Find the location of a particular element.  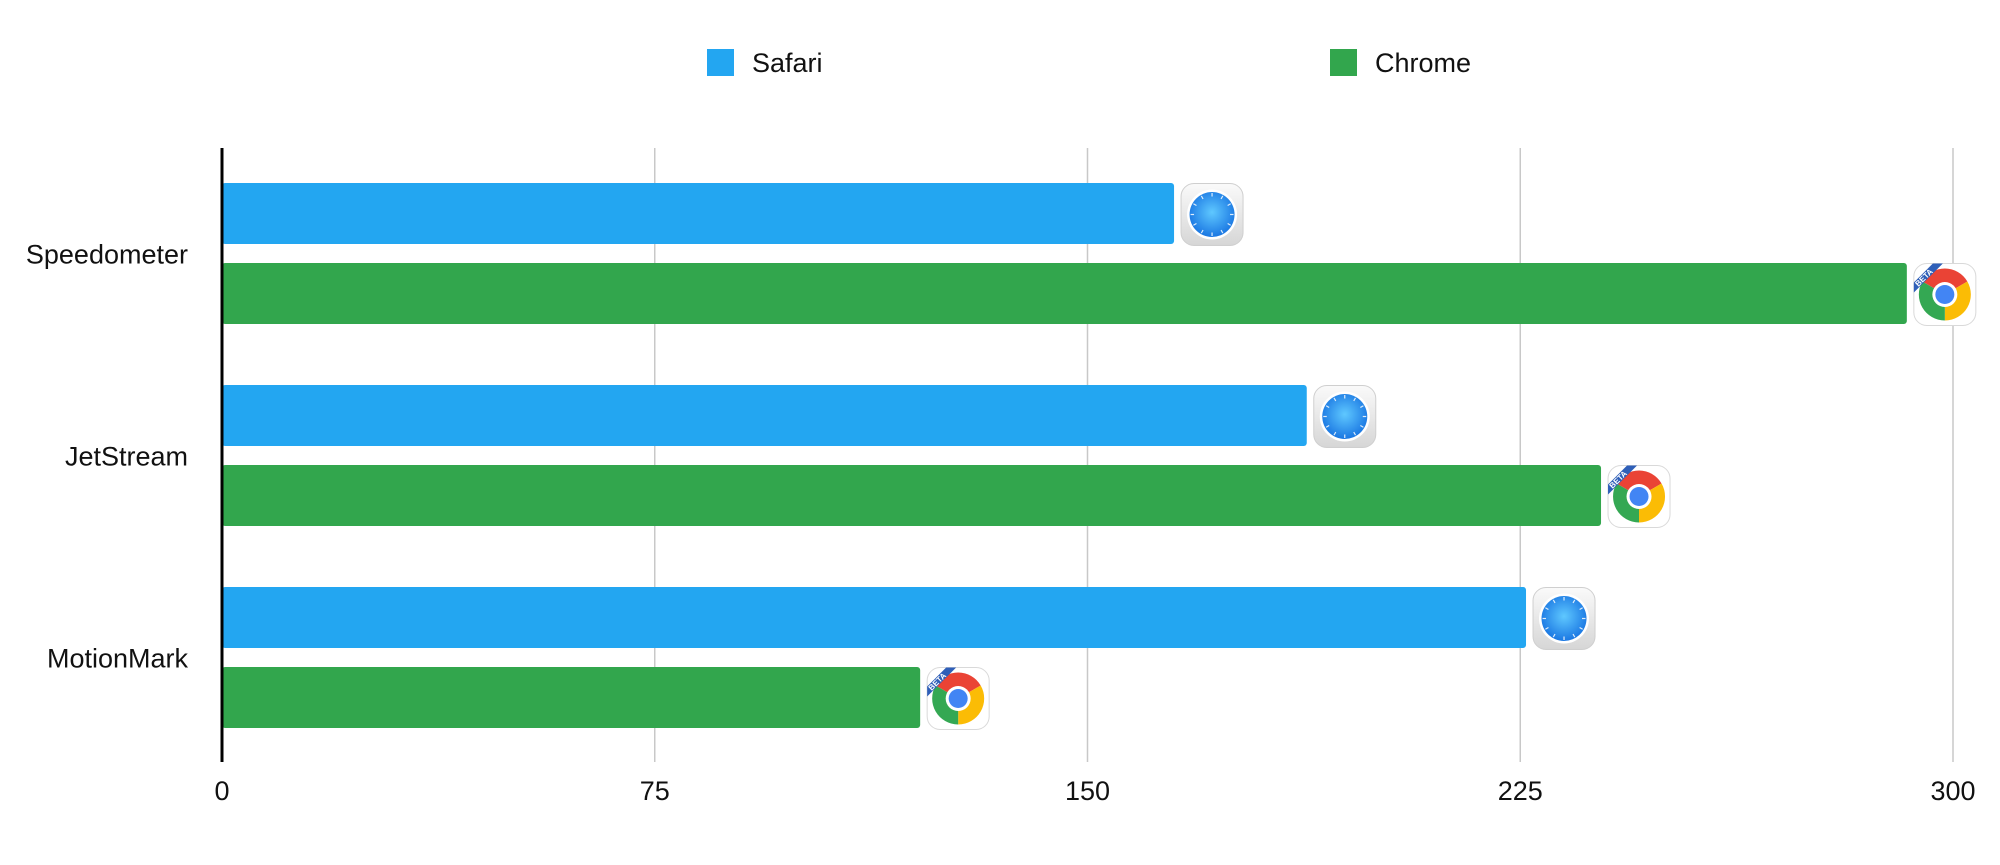

category-label: Speedometer is located at coordinates (107, 255).